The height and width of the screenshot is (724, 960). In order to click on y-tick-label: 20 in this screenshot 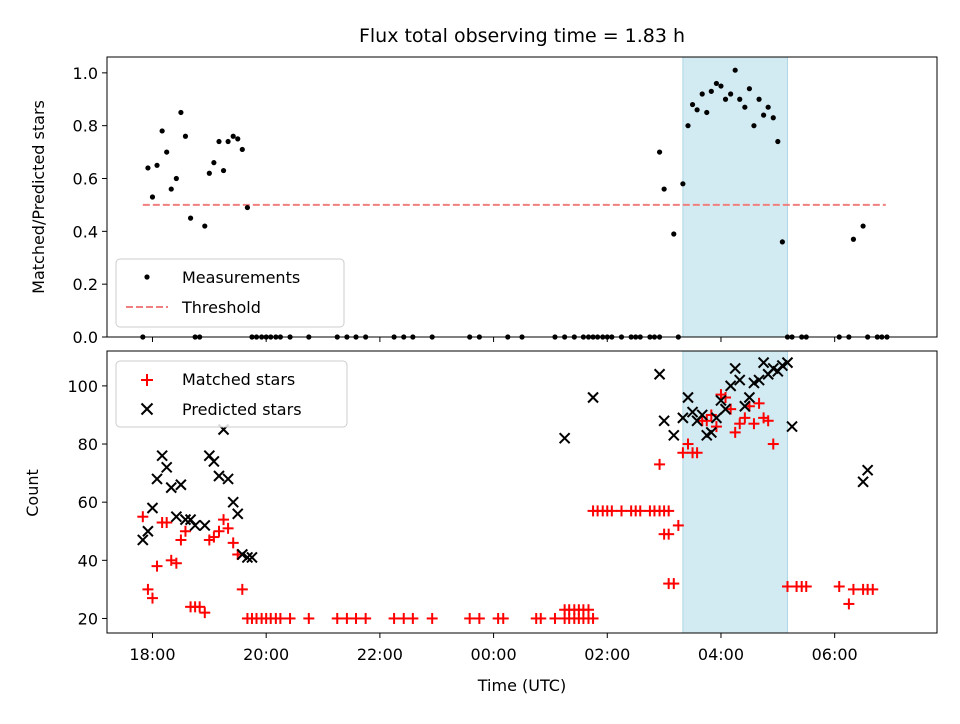, I will do `click(88, 618)`.